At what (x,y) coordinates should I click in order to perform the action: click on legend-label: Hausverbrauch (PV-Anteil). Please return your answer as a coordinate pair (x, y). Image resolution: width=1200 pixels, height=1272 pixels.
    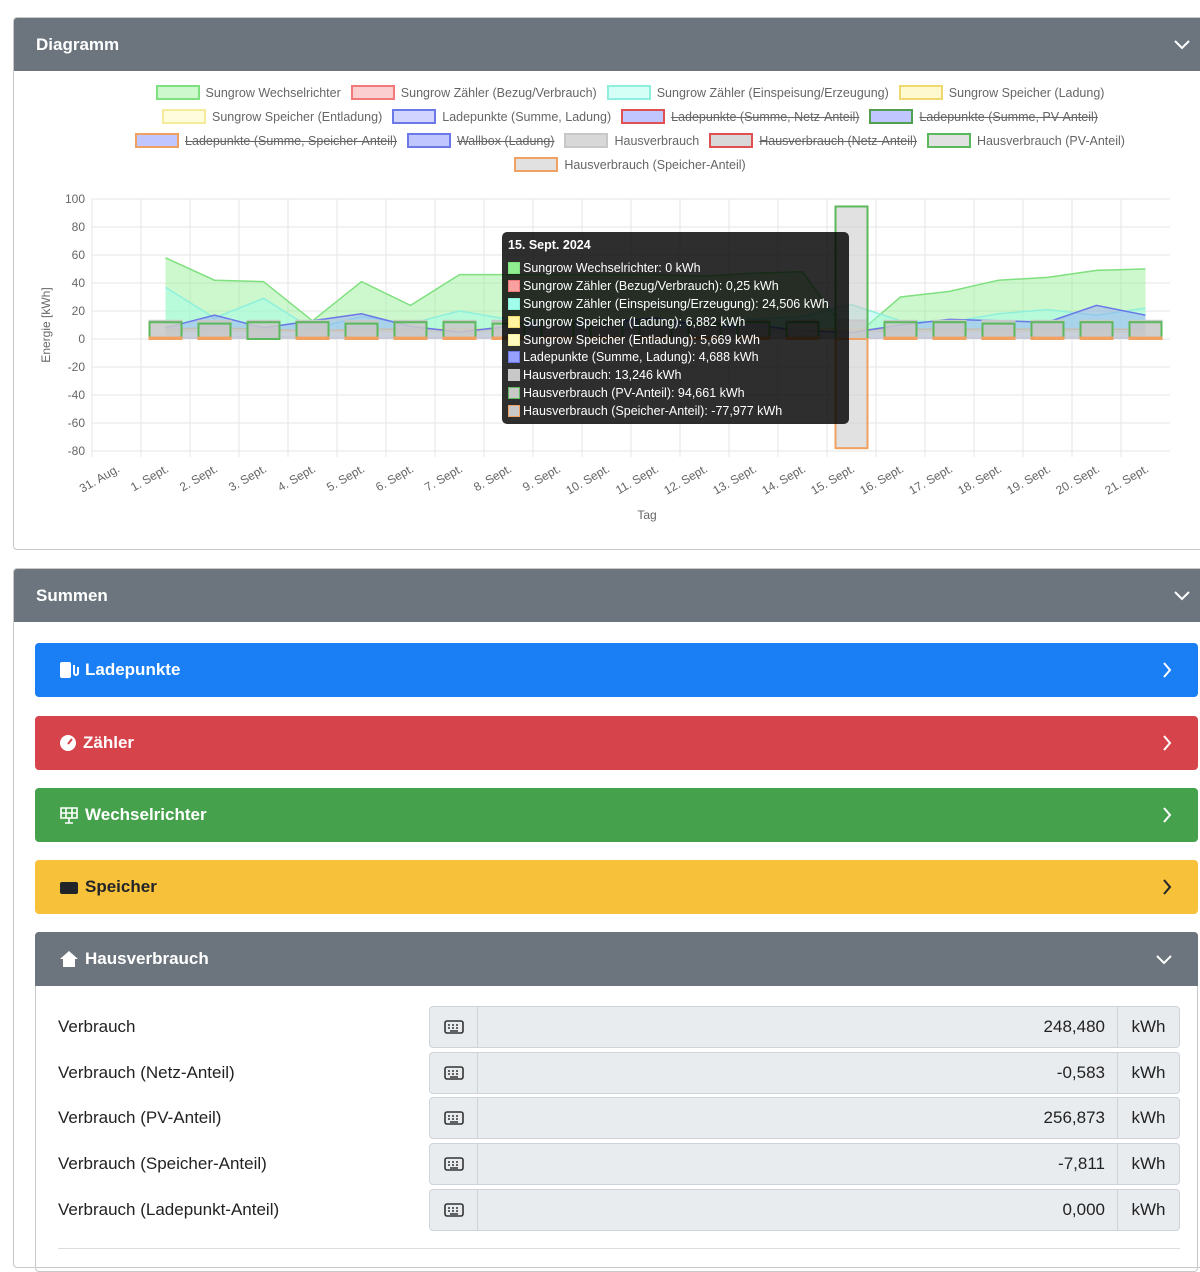
    Looking at the image, I should click on (1050, 140).